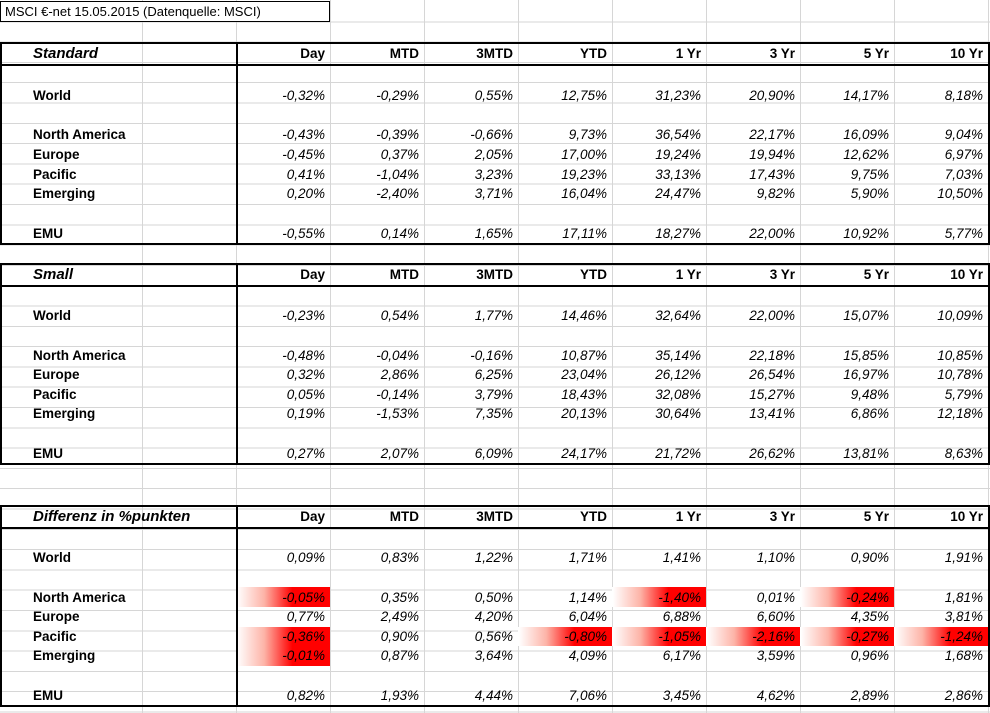 Image resolution: width=990 pixels, height=713 pixels. Describe the element at coordinates (963, 394) in the screenshot. I see `value-cell: 5,79%` at that location.